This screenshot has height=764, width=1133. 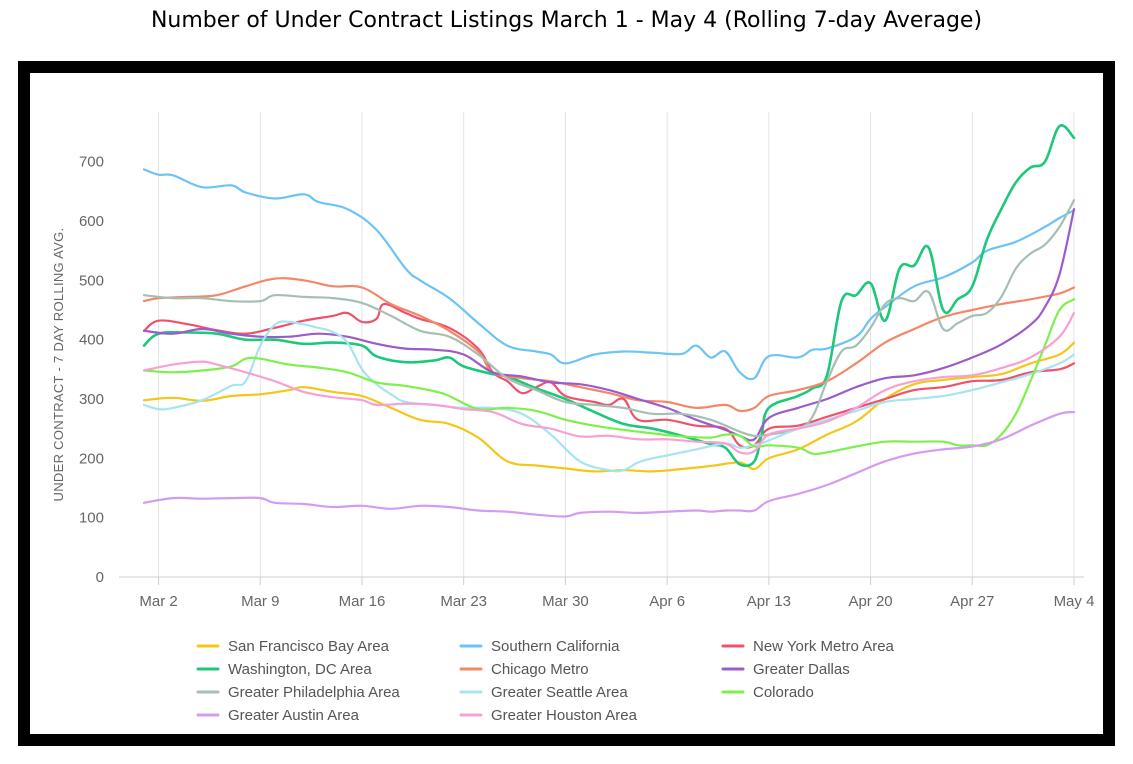 What do you see at coordinates (362, 601) in the screenshot?
I see `x-tick-label: Mar 16` at bounding box center [362, 601].